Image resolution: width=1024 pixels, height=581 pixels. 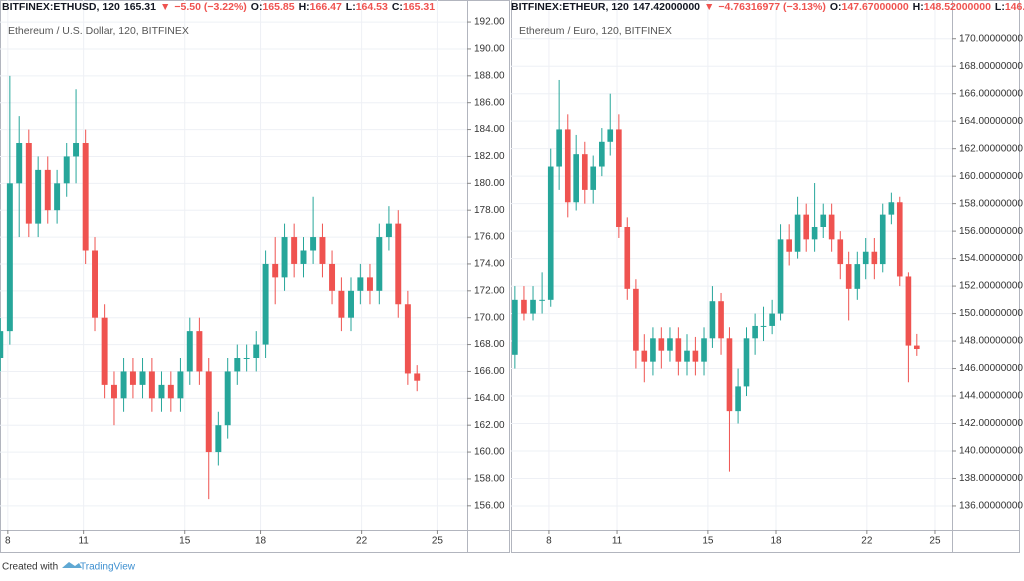 What do you see at coordinates (372, 7) in the screenshot?
I see `ohlc-value: 164.53` at bounding box center [372, 7].